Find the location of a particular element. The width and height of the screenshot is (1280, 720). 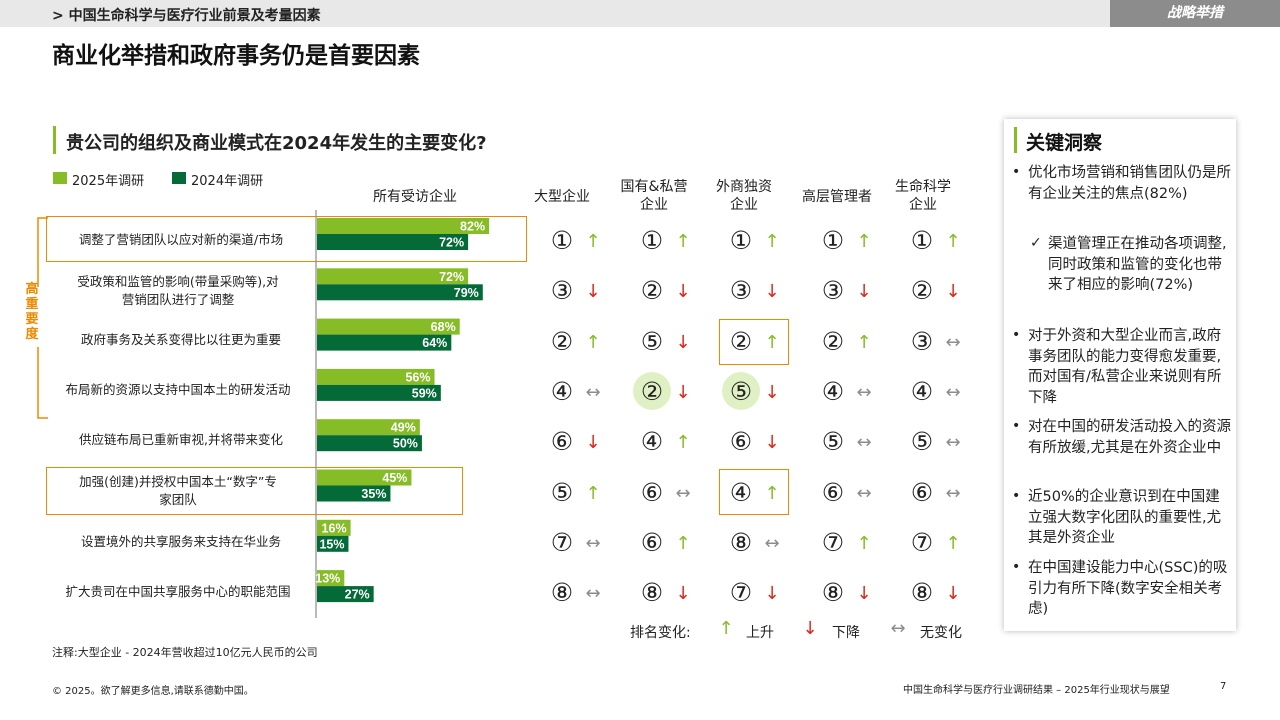

row-label-8: 扩大贵司在中国共享服务中心的职能范围 is located at coordinates (178, 591).